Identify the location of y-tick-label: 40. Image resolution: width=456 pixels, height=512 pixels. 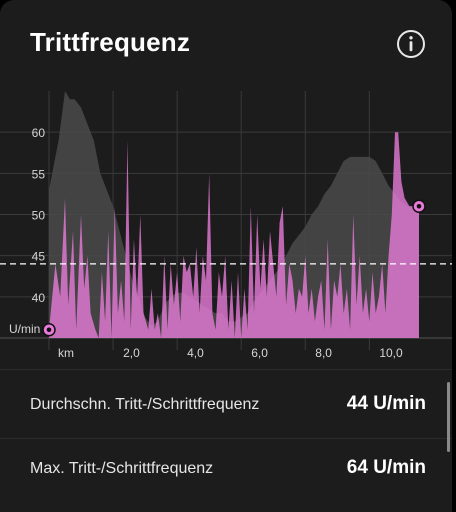
(39, 298).